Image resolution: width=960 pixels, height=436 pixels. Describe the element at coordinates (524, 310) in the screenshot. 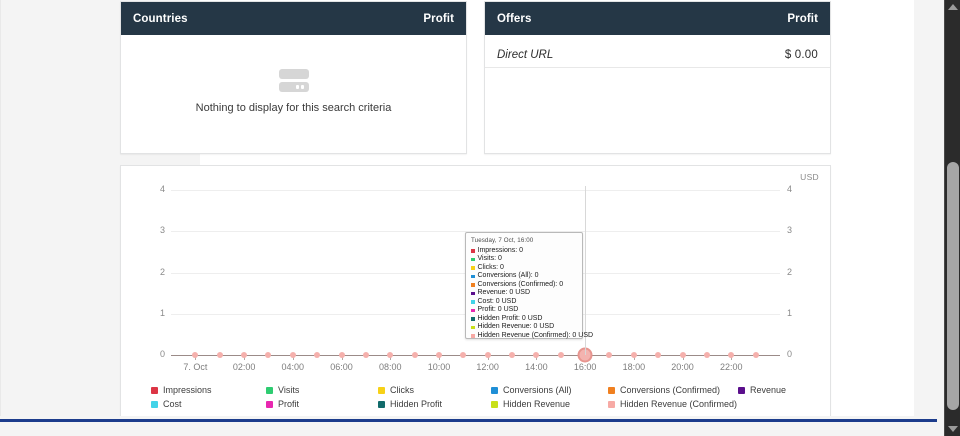

I see `chart-tooltip-row: Profit: 0 USD` at that location.